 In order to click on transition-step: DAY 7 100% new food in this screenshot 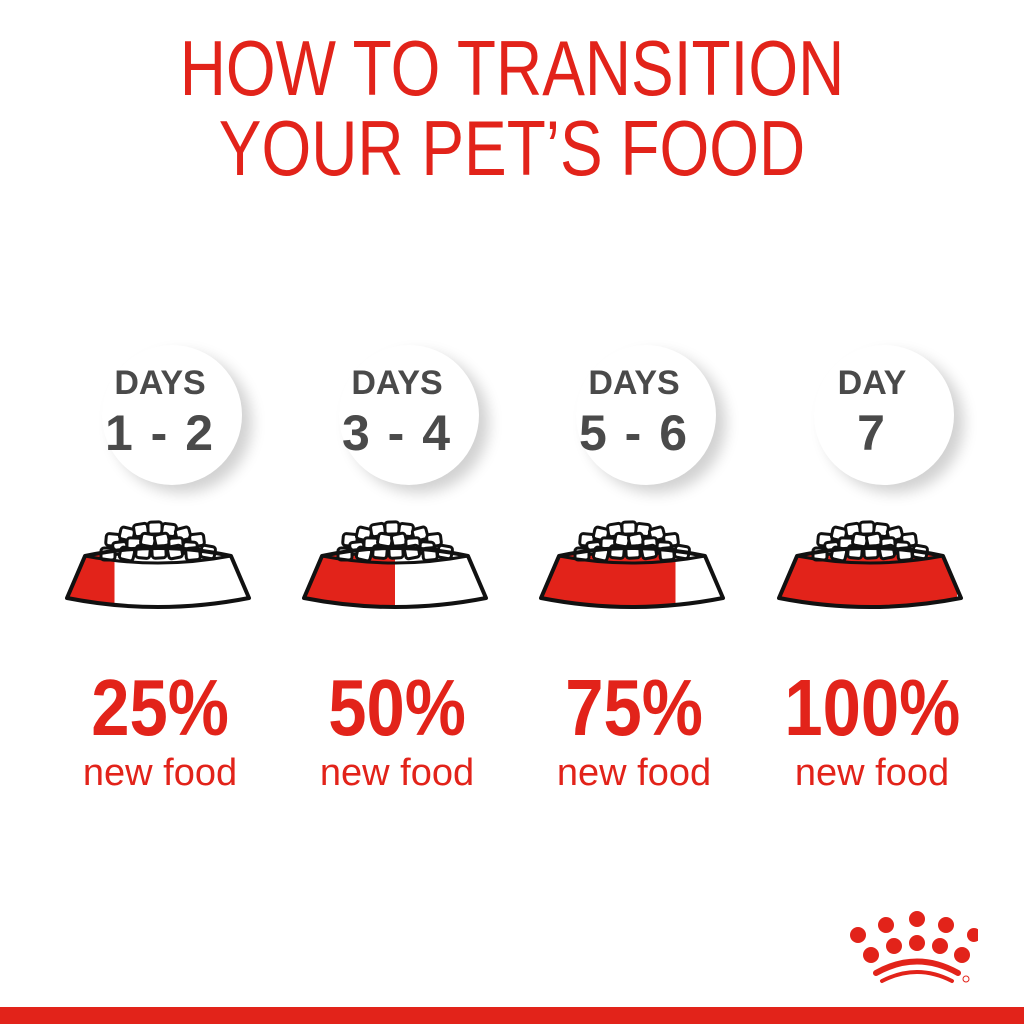, I will do `click(892, 575)`.